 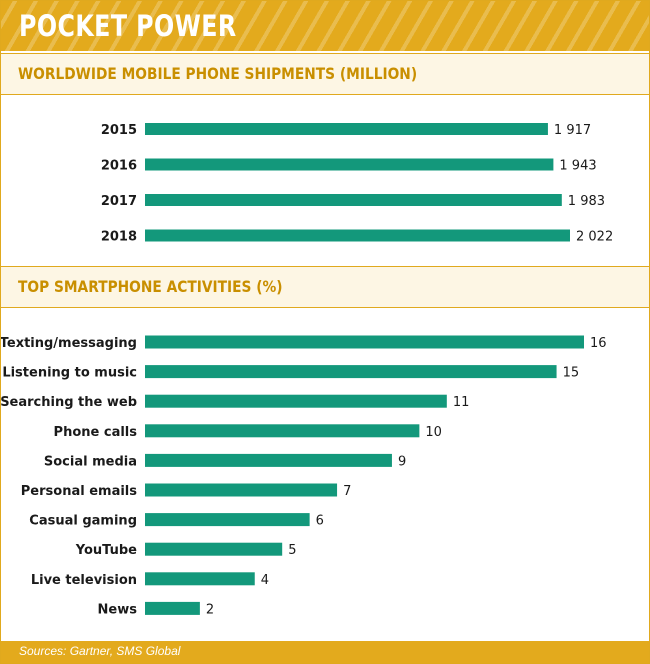 I want to click on activities-chart-title: TOP SMARTPHONE ACTIVITIES (%), so click(x=150, y=286).